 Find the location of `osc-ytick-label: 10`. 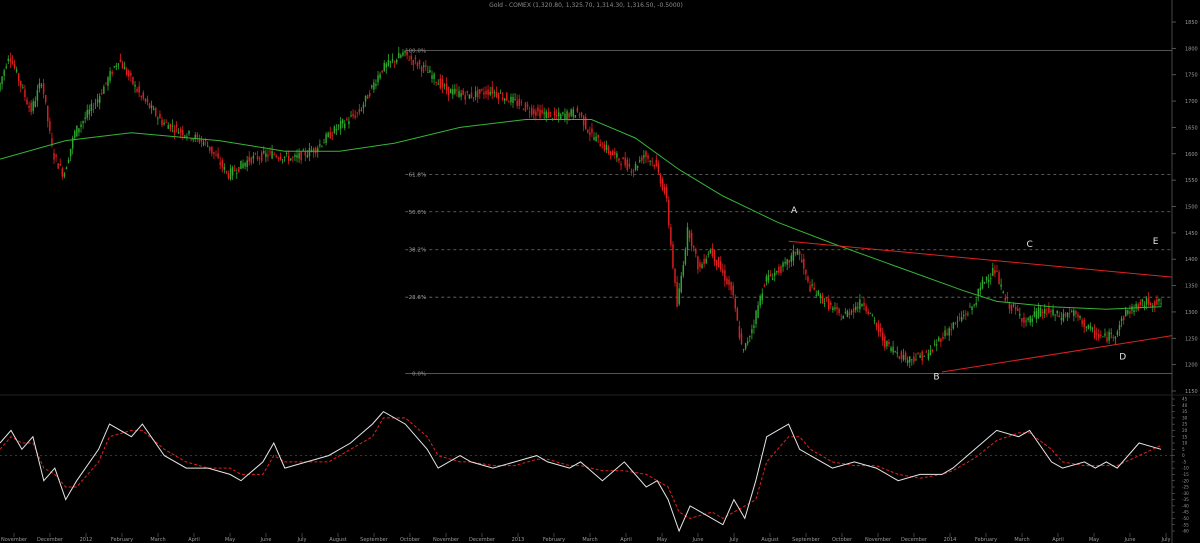

osc-ytick-label: 10 is located at coordinates (1185, 443).